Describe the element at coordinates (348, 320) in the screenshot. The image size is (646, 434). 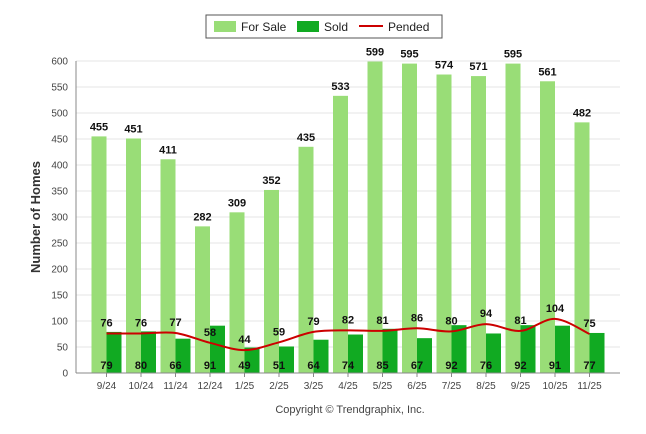
I see `pended-value-label: 82` at that location.